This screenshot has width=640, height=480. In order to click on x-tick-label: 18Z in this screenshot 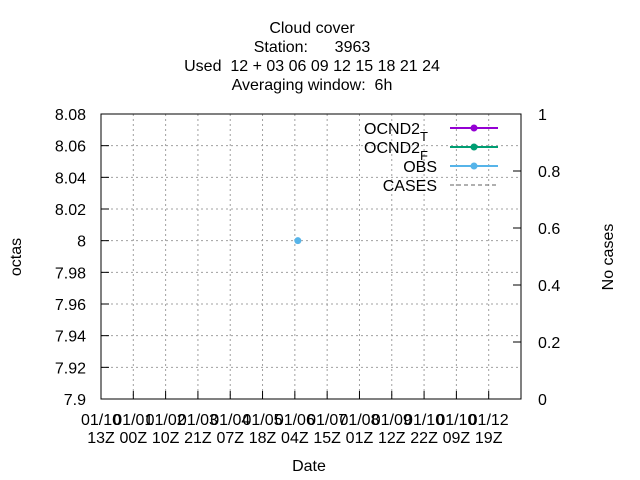, I will do `click(263, 438)`.